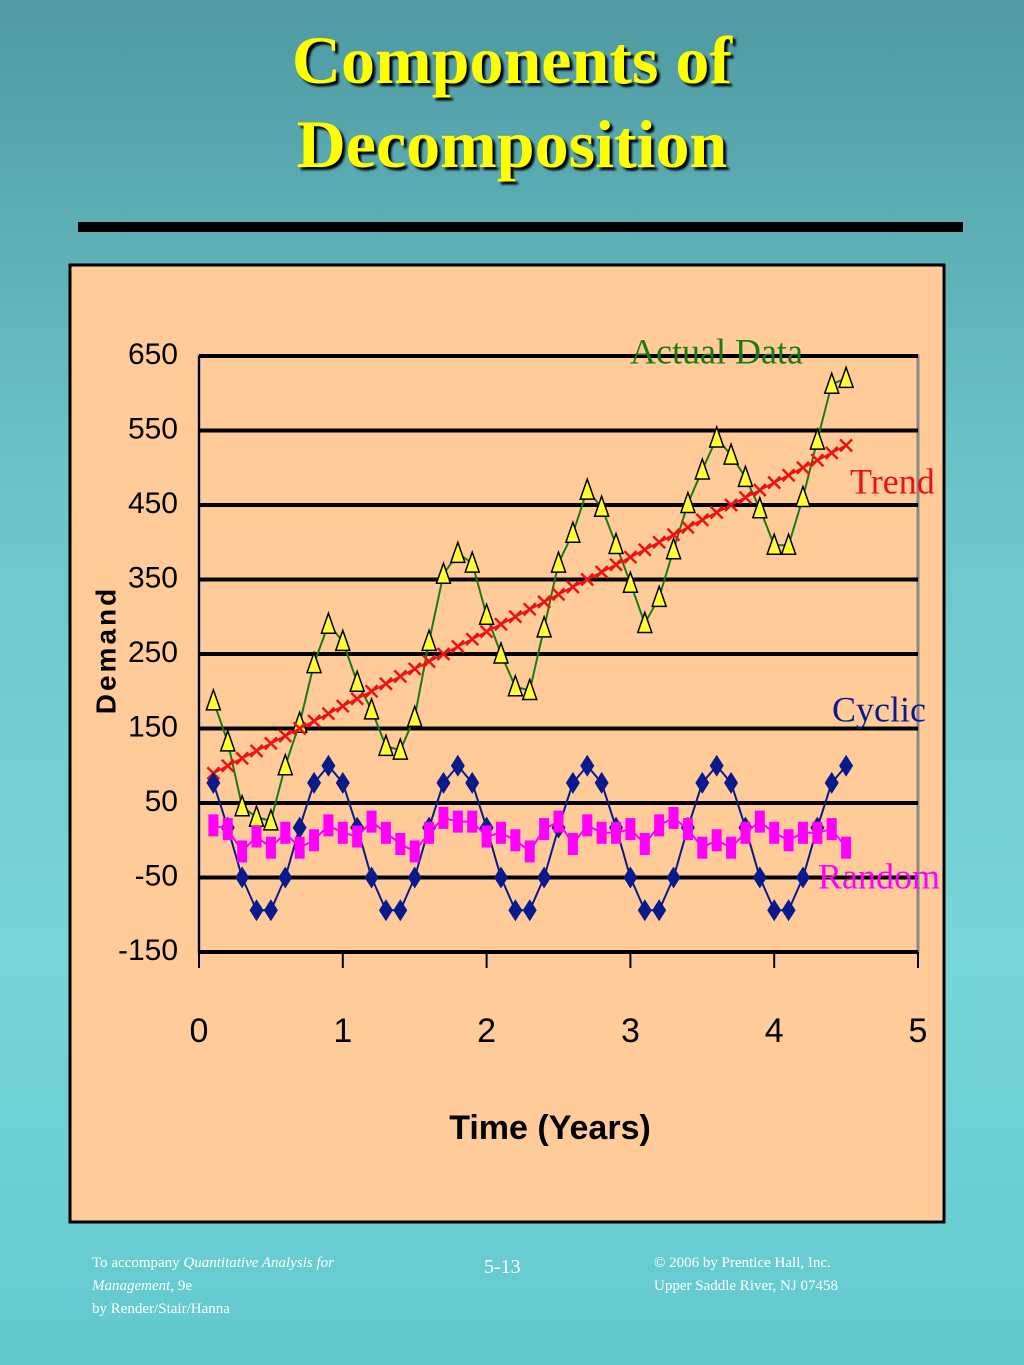  What do you see at coordinates (153, 503) in the screenshot?
I see `y-tick-label: 450` at bounding box center [153, 503].